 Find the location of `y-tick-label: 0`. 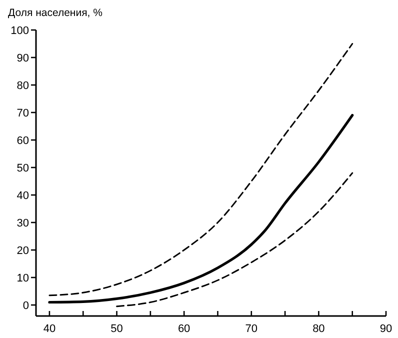

y-tick-label: 0 is located at coordinates (25, 306).